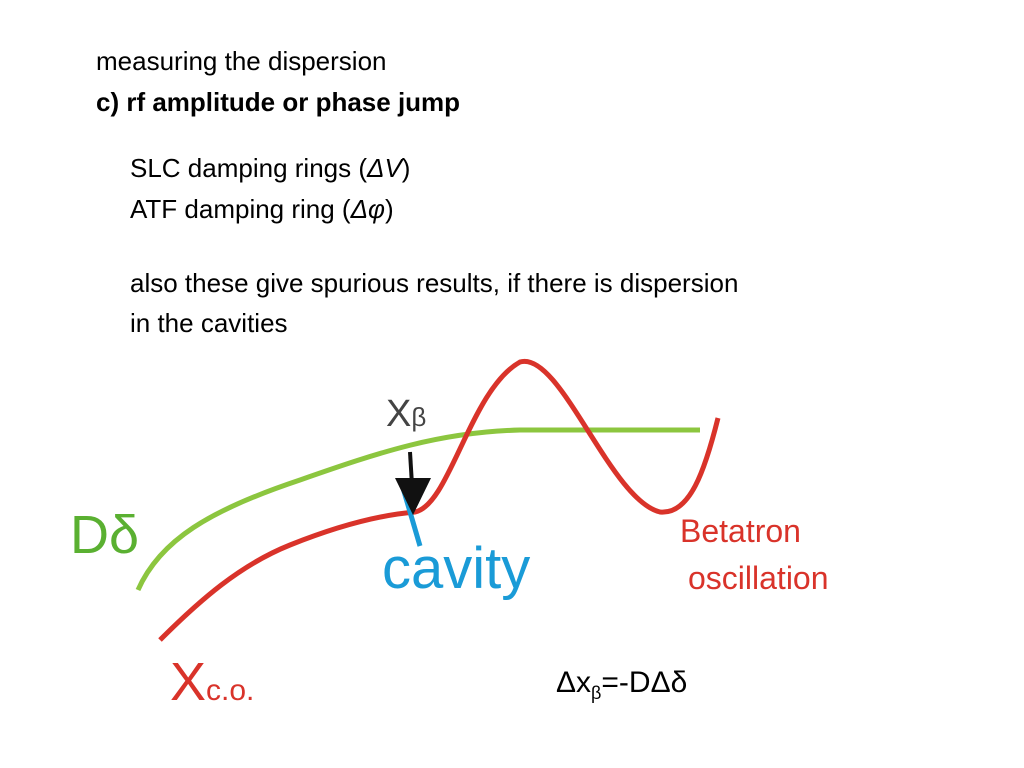  What do you see at coordinates (758, 578) in the screenshot?
I see `betatron-label: oscillation` at bounding box center [758, 578].